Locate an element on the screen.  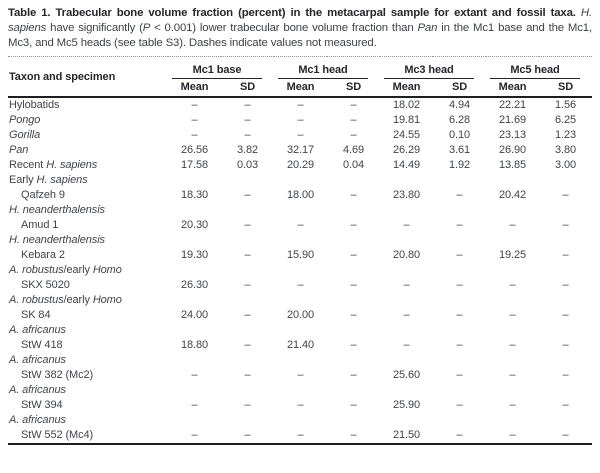
taxon-text-segment: H. neanderthalensis is located at coordinates (57, 239).